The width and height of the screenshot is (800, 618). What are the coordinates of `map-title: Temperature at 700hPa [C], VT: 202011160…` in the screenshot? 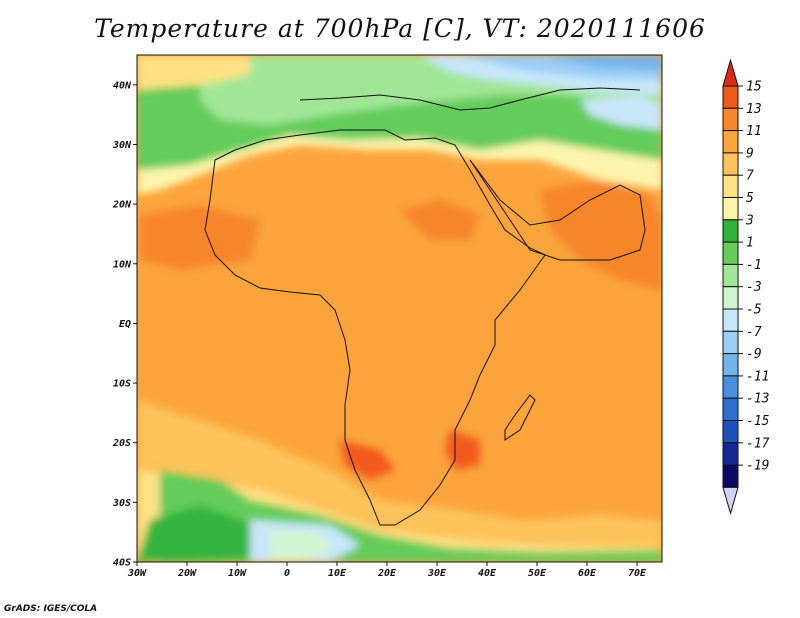 It's located at (400, 28).